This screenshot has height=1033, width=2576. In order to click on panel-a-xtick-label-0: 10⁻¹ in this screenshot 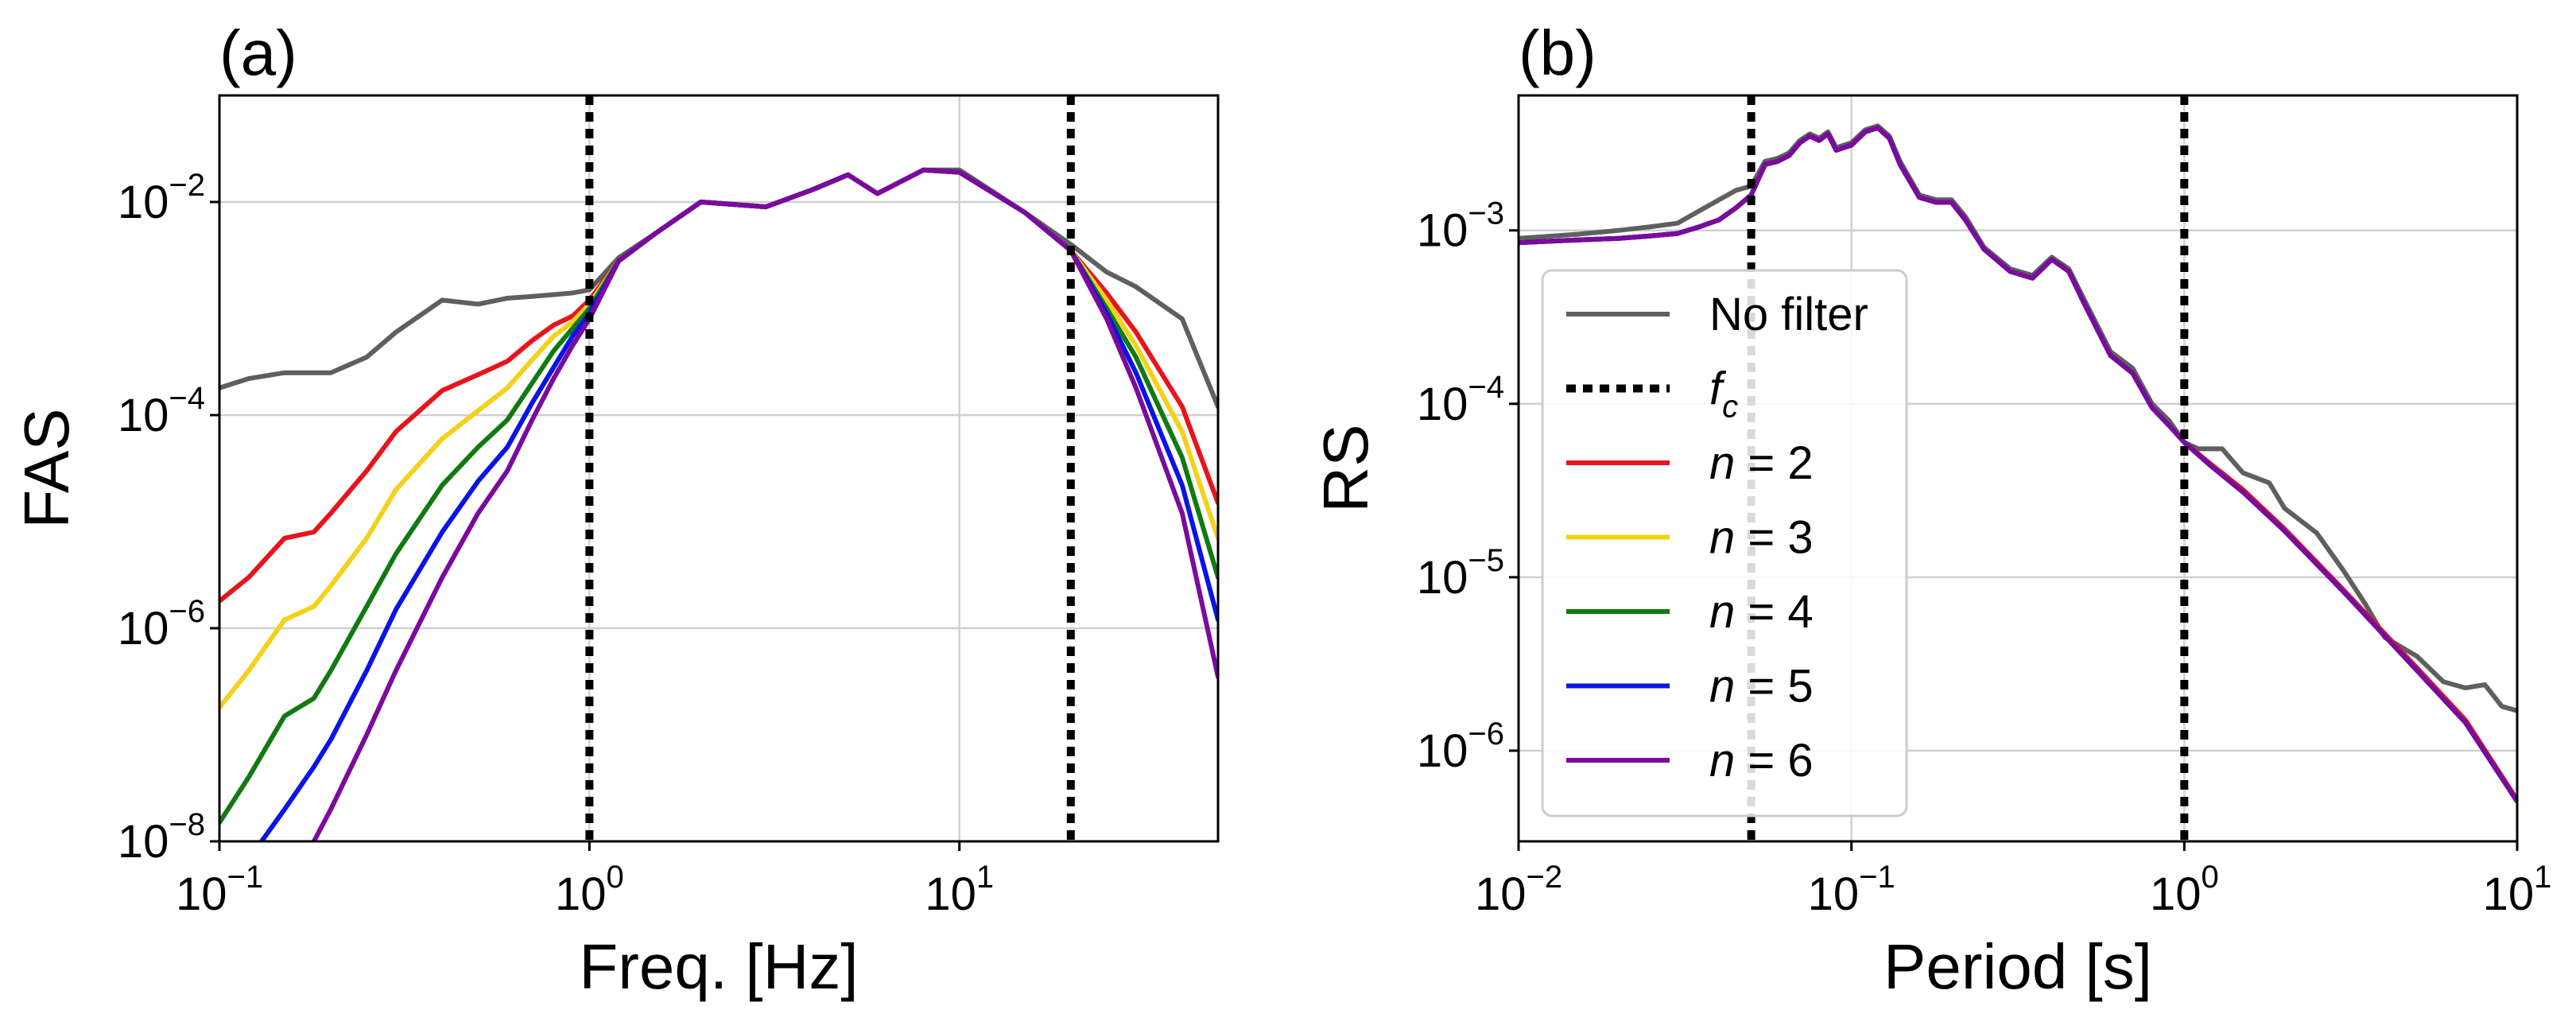, I will do `click(220, 890)`.